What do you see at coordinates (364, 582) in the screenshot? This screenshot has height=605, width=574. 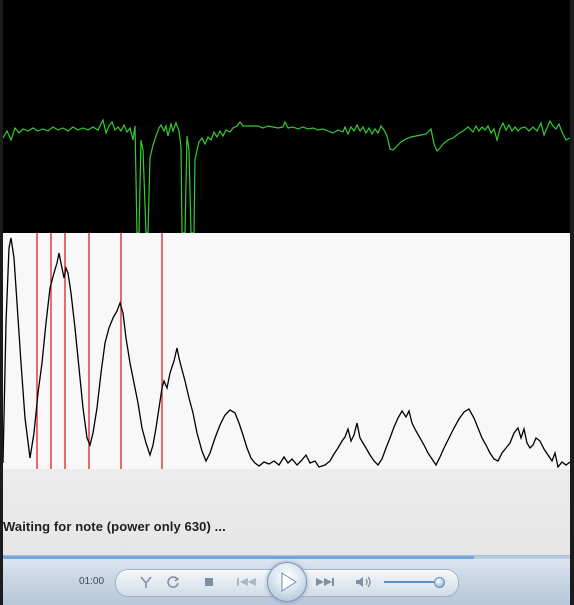 I see `speaker-icon` at bounding box center [364, 582].